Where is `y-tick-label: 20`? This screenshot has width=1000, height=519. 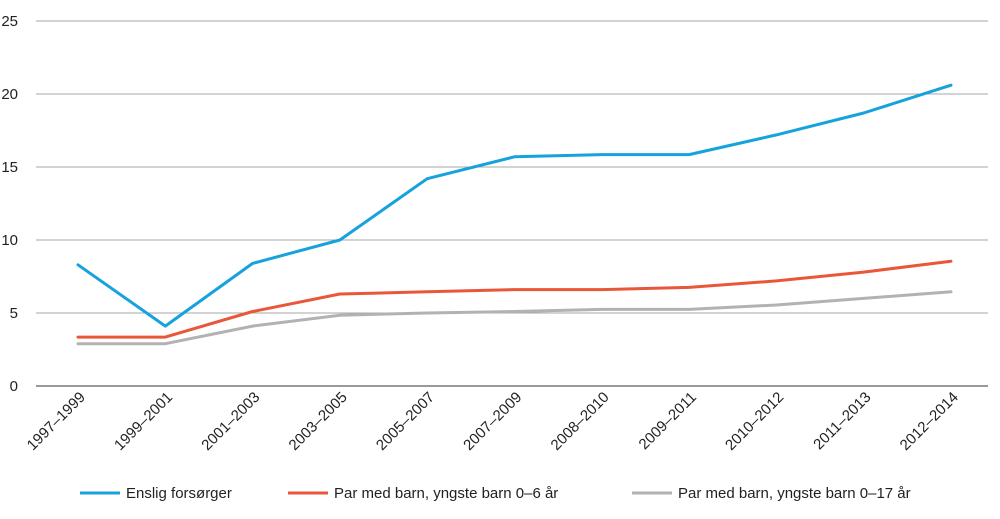 y-tick-label: 20 is located at coordinates (9, 94).